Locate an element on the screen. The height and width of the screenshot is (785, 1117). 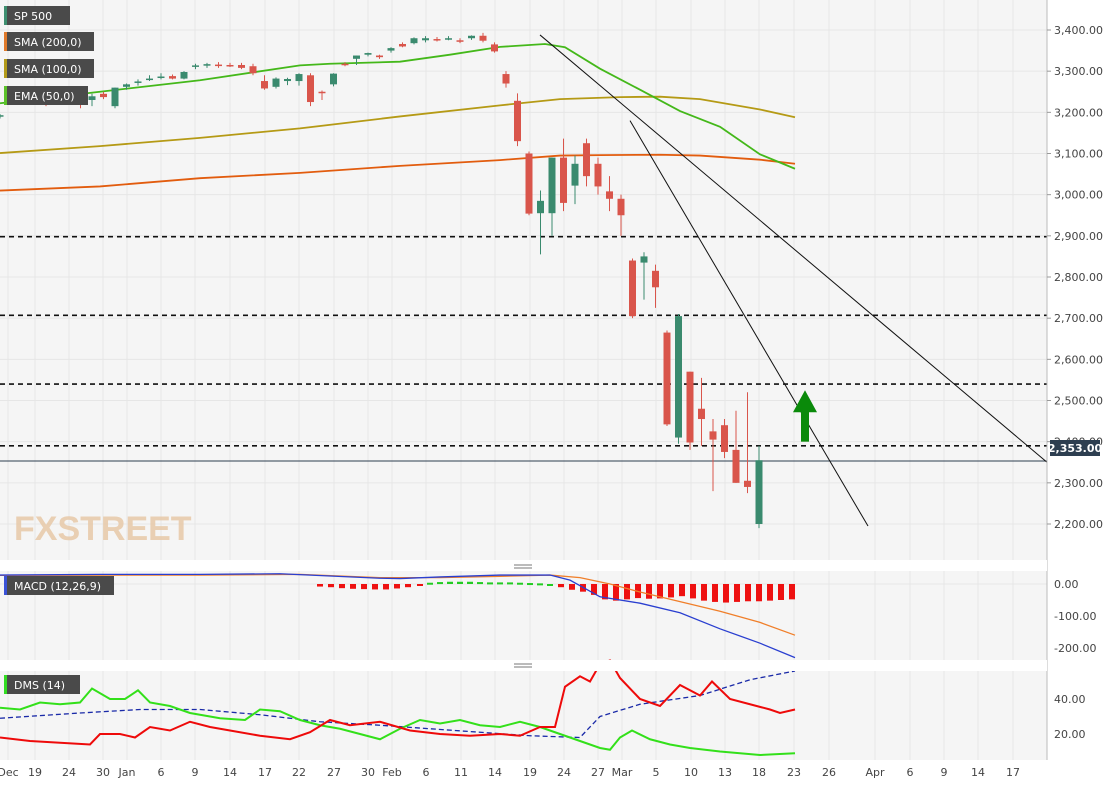
last-price-label: 2,353.00 is located at coordinates (1075, 448).